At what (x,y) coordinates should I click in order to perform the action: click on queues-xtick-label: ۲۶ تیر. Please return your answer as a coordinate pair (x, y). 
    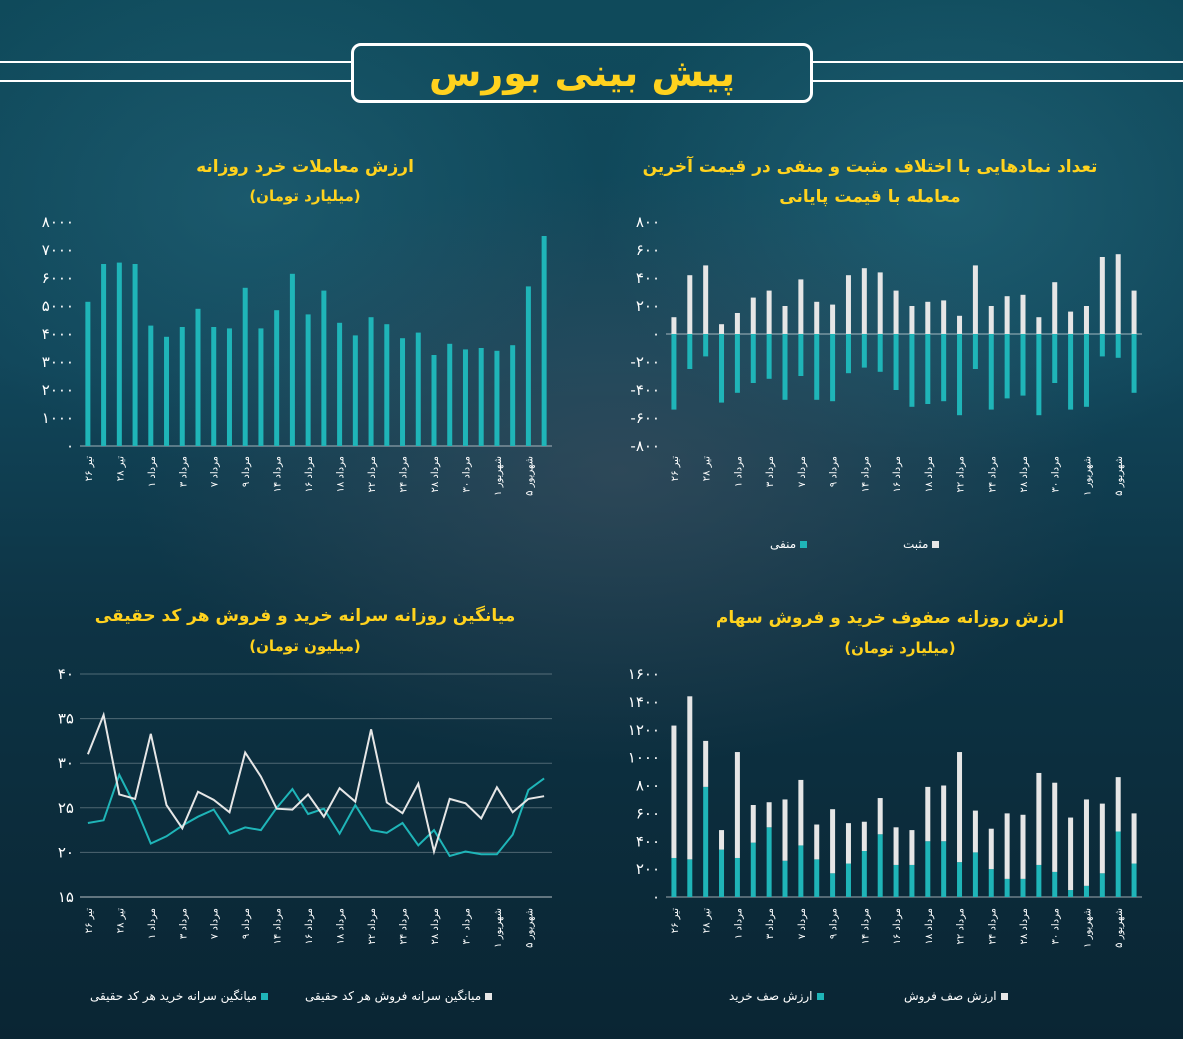
    Looking at the image, I should click on (675, 920).